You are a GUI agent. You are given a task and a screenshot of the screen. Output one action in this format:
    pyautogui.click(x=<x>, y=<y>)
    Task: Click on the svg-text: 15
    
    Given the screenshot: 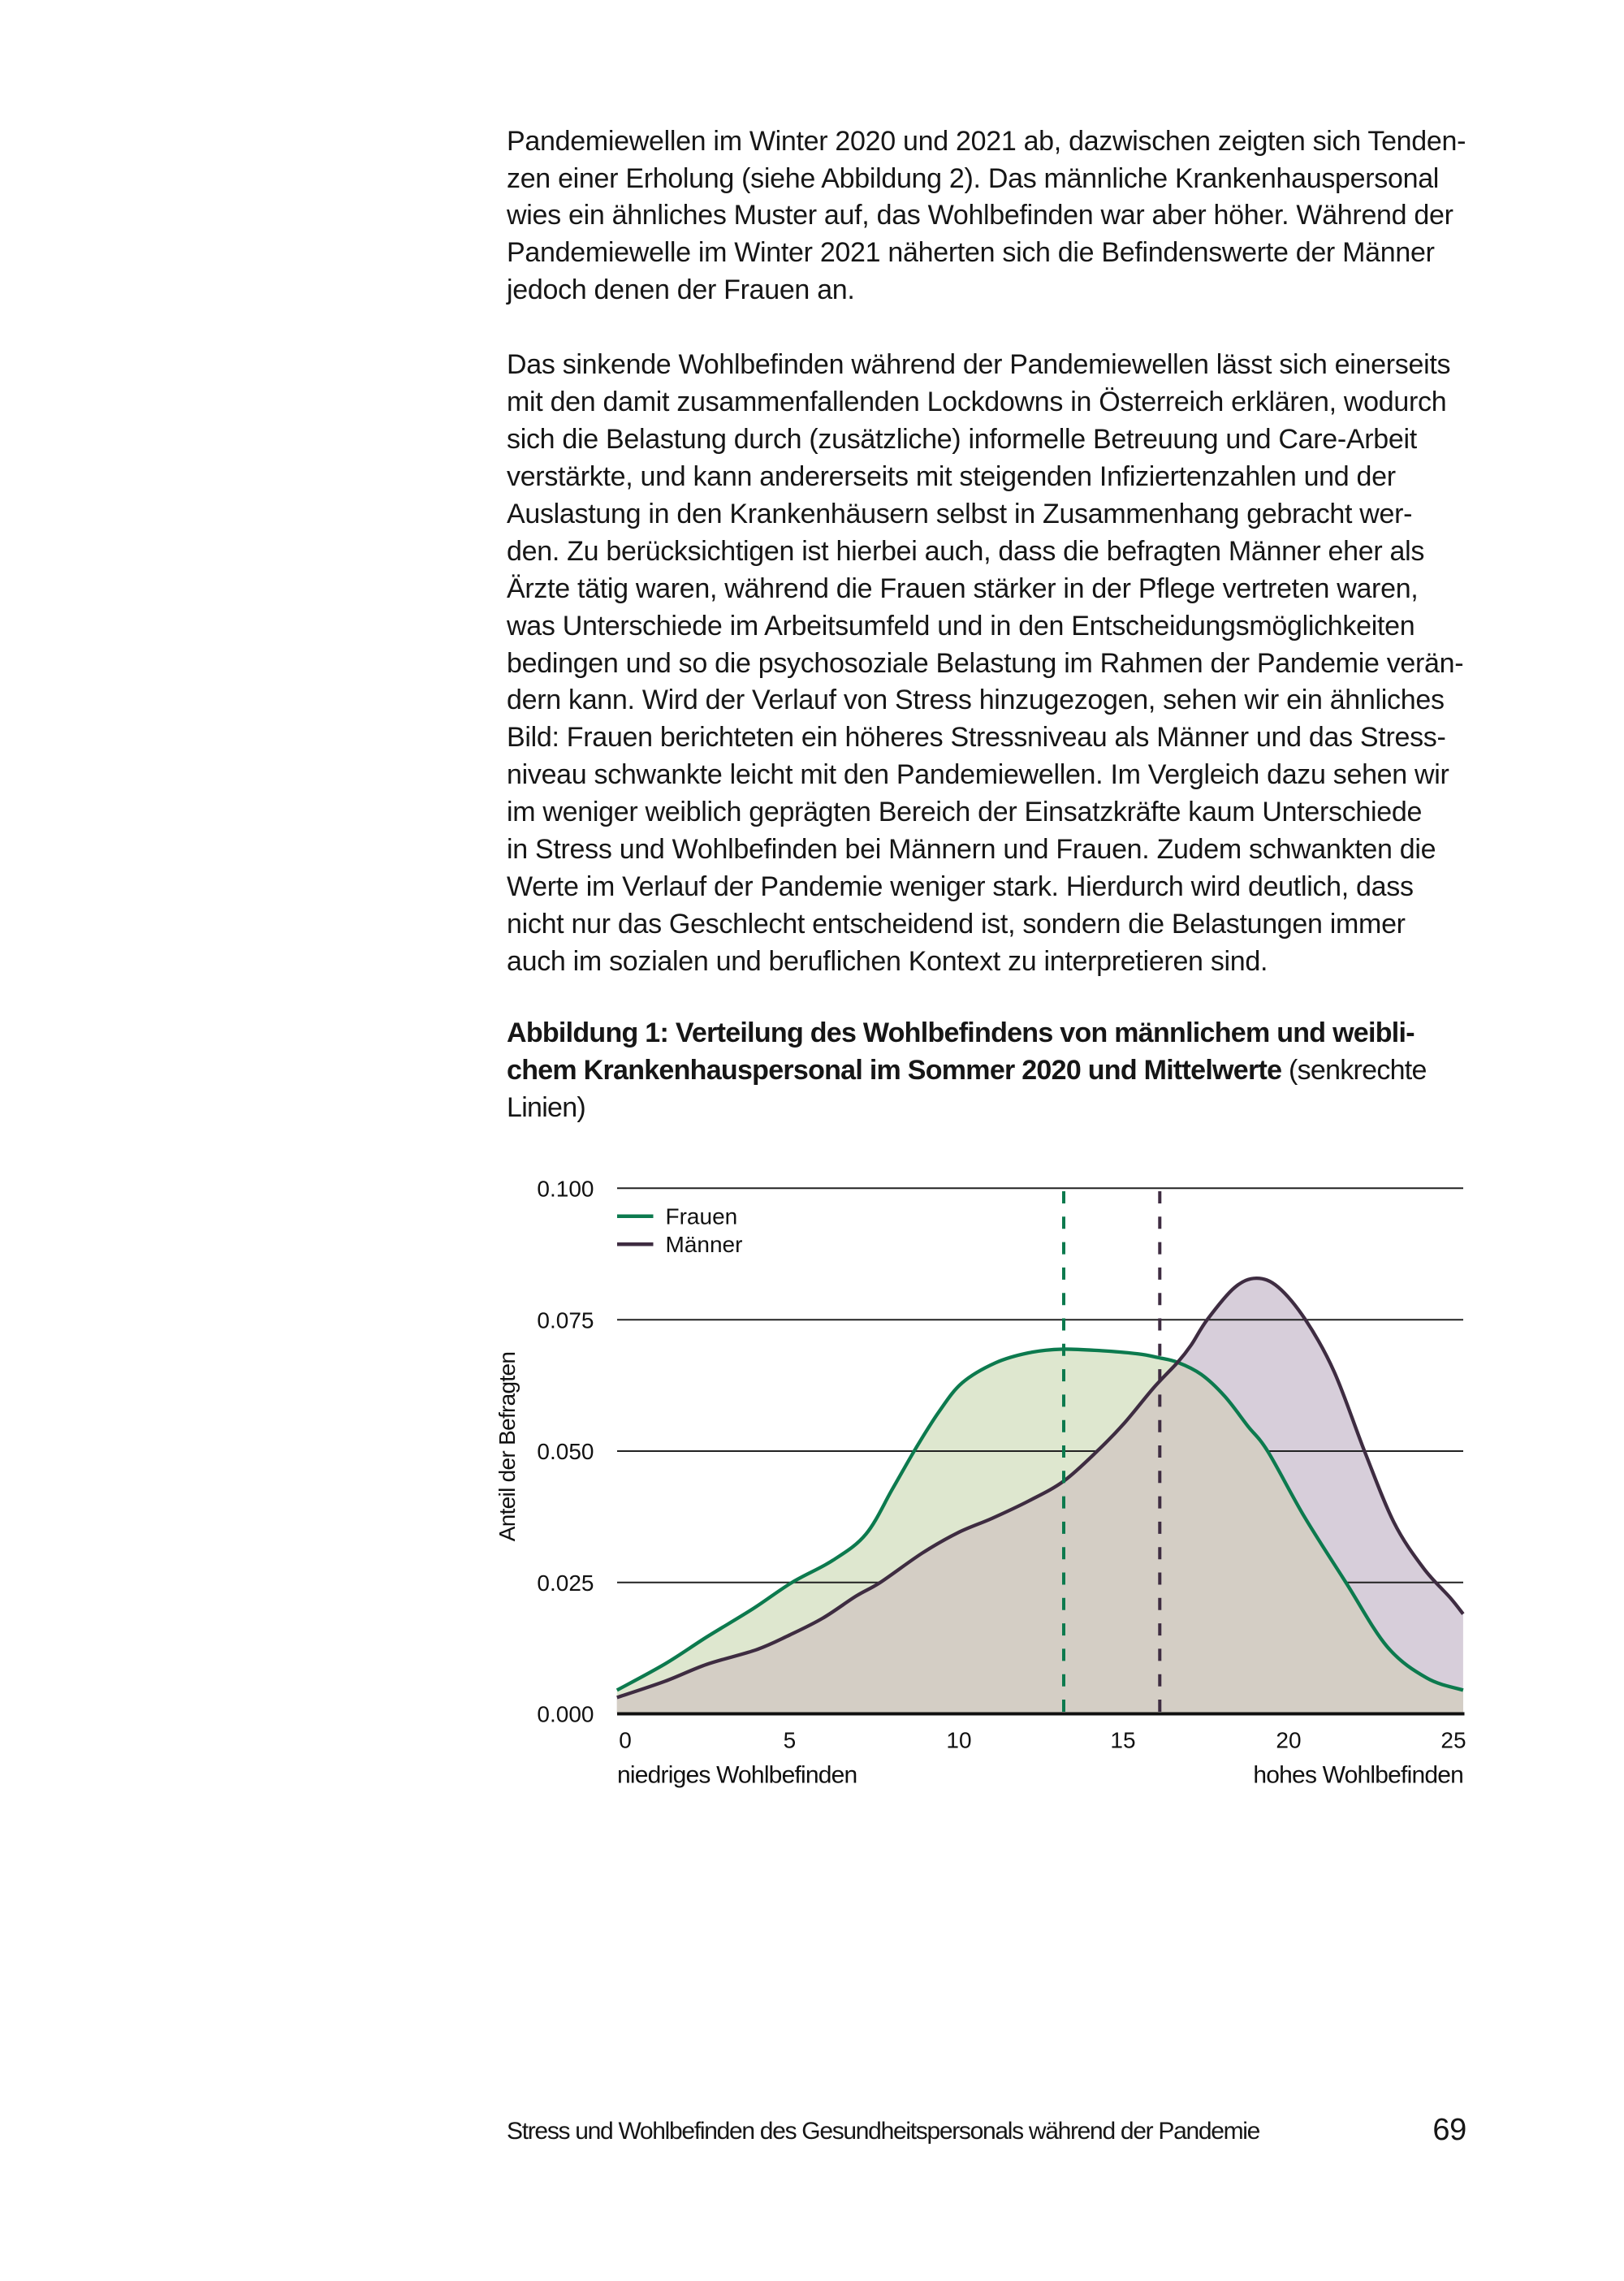 What is the action you would take?
    pyautogui.click(x=1122, y=1740)
    